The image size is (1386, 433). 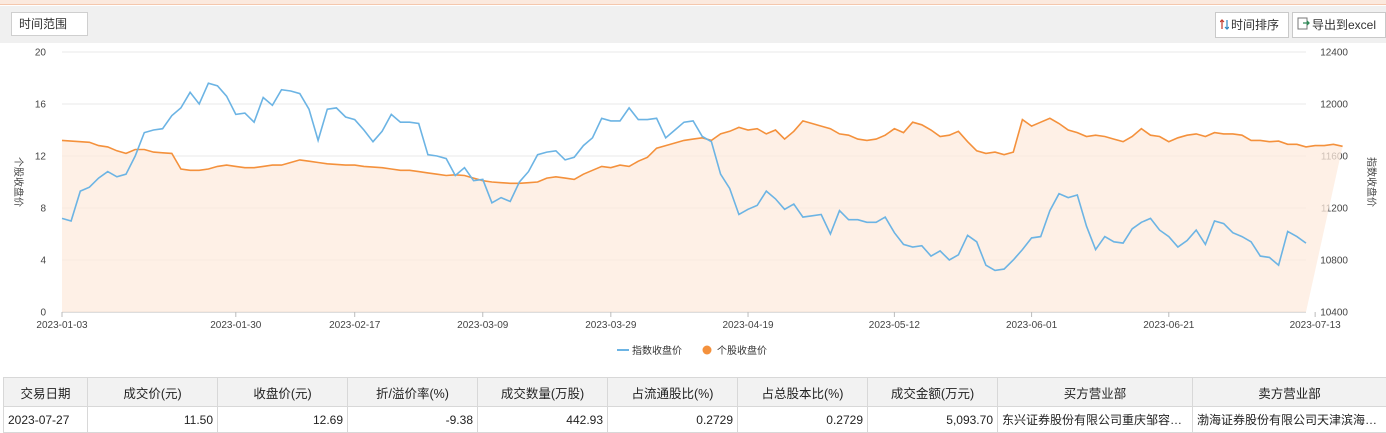 I want to click on left-tick-label: 20, so click(x=41, y=53).